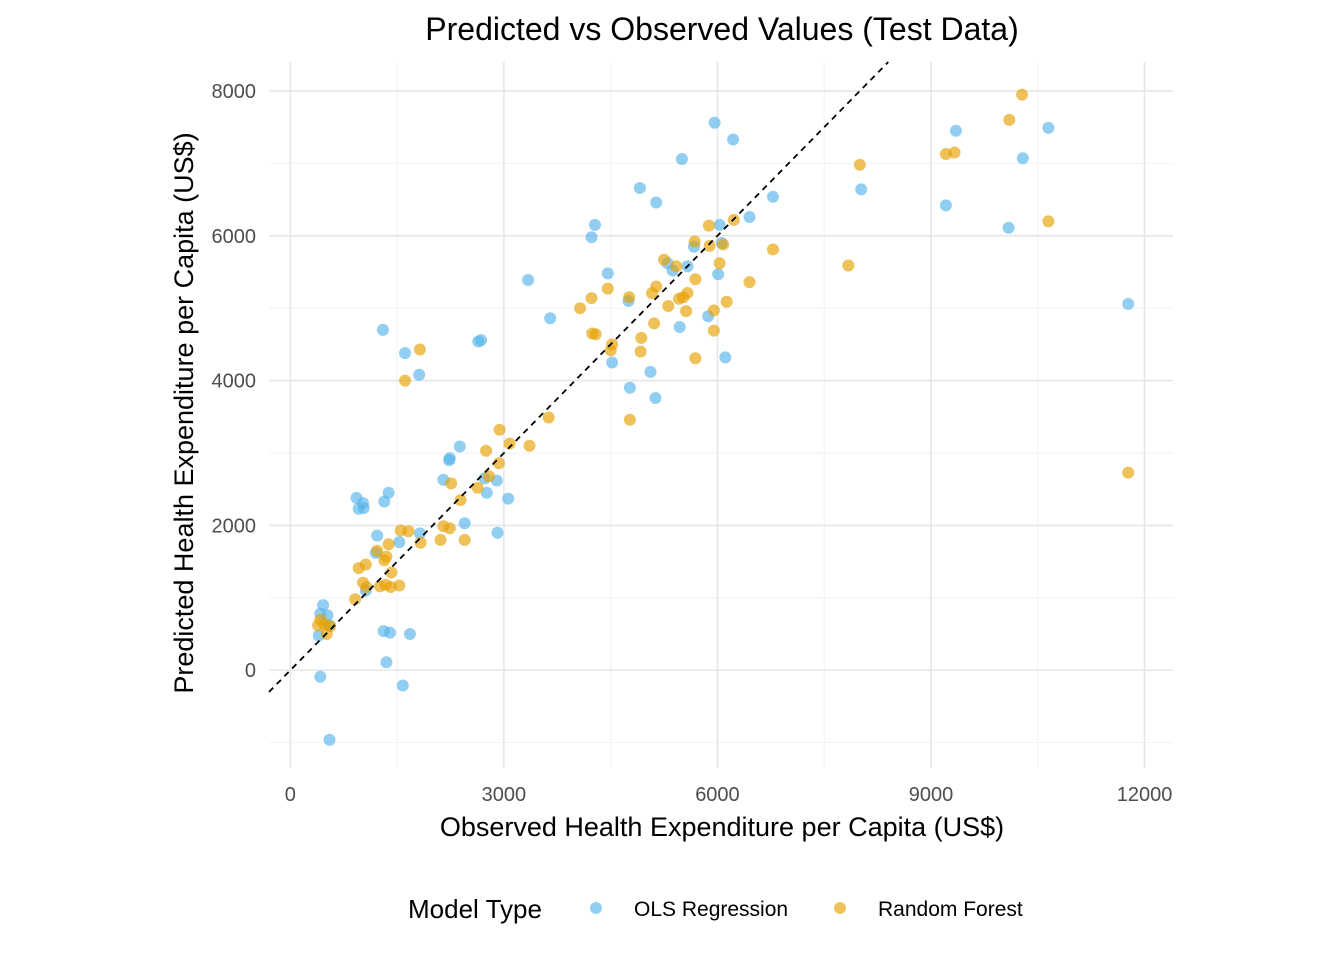 This screenshot has width=1344, height=965. What do you see at coordinates (711, 909) in the screenshot?
I see `legend-label-ols-regression: OLS Regression` at bounding box center [711, 909].